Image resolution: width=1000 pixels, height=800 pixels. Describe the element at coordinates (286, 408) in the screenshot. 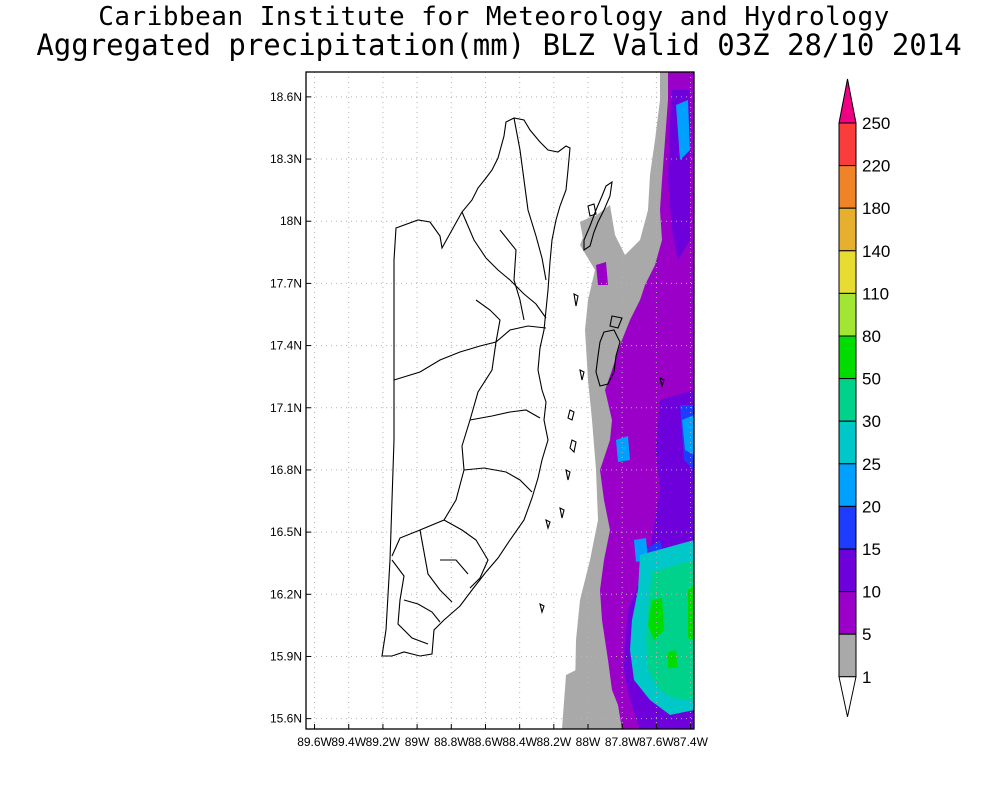

I see `lat-tick-label: 17.1N` at that location.